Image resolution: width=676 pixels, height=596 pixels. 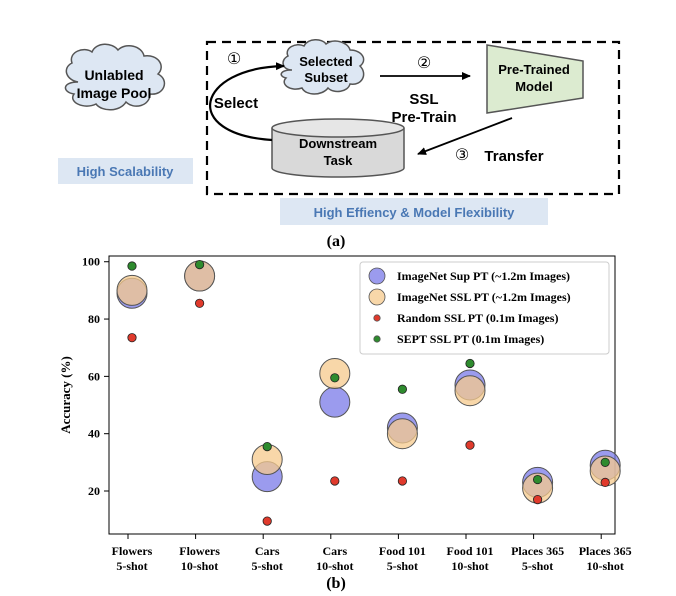 I want to click on model-label-line2: Model, so click(x=534, y=86).